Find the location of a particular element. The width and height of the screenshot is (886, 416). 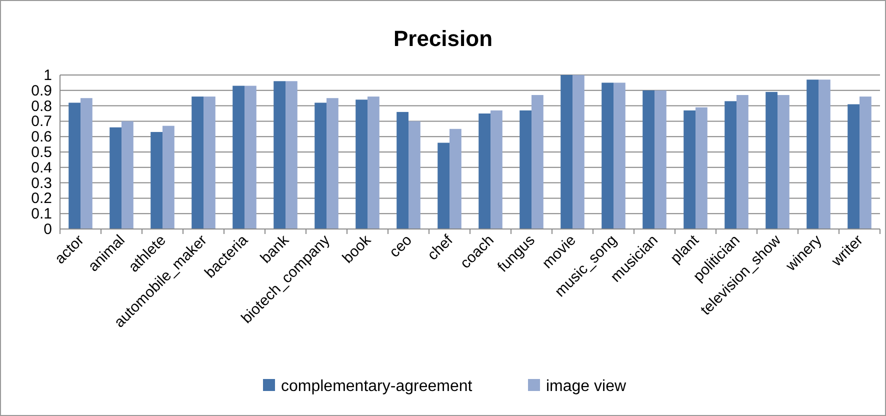

y-tick-label: 0.1 is located at coordinates (41, 214).